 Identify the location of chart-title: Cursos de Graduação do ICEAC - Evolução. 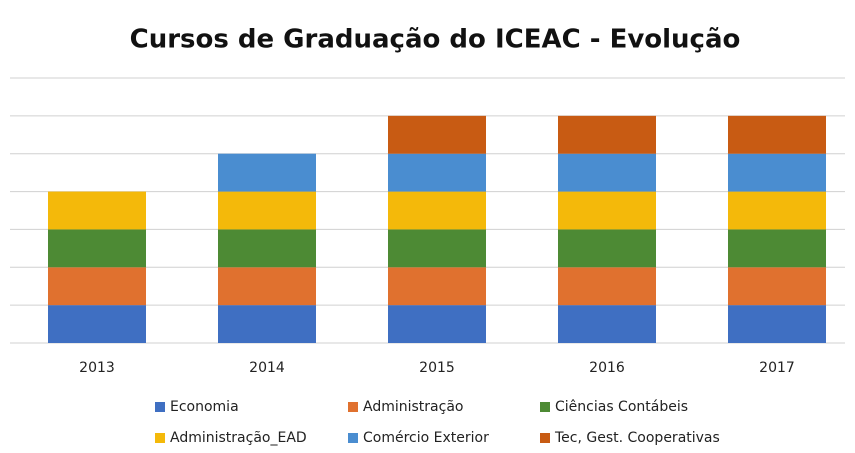
(435, 40).